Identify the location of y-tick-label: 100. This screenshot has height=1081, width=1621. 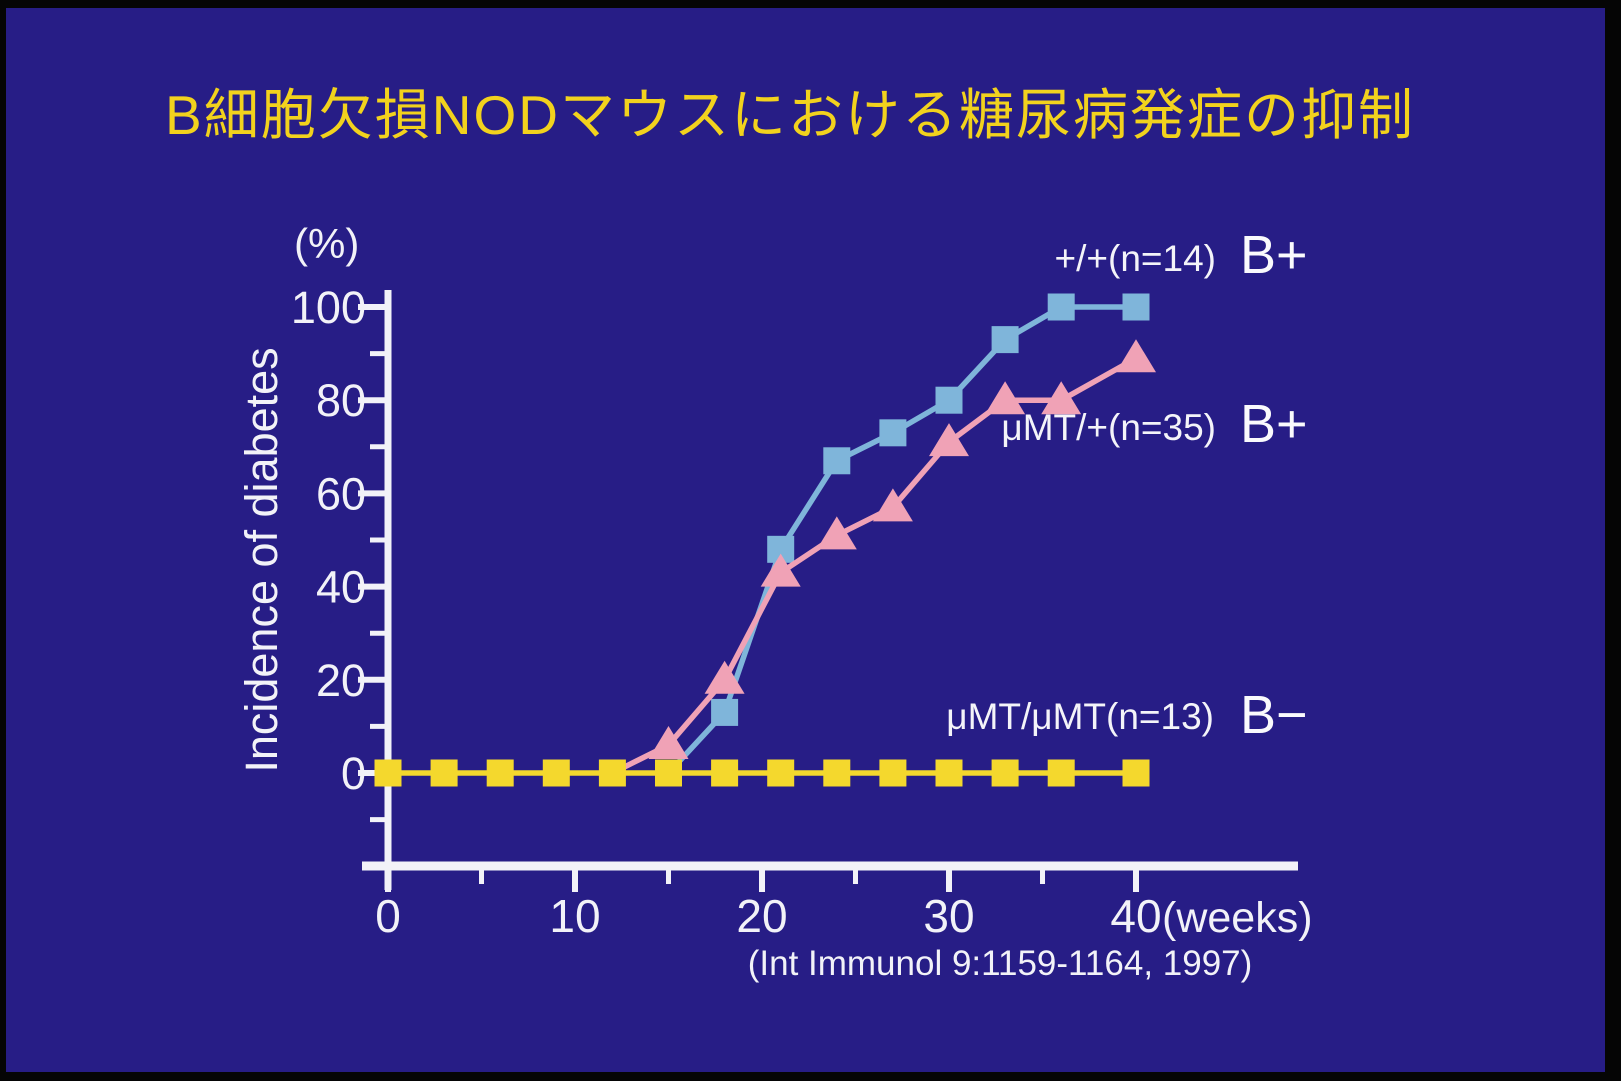
(328, 307).